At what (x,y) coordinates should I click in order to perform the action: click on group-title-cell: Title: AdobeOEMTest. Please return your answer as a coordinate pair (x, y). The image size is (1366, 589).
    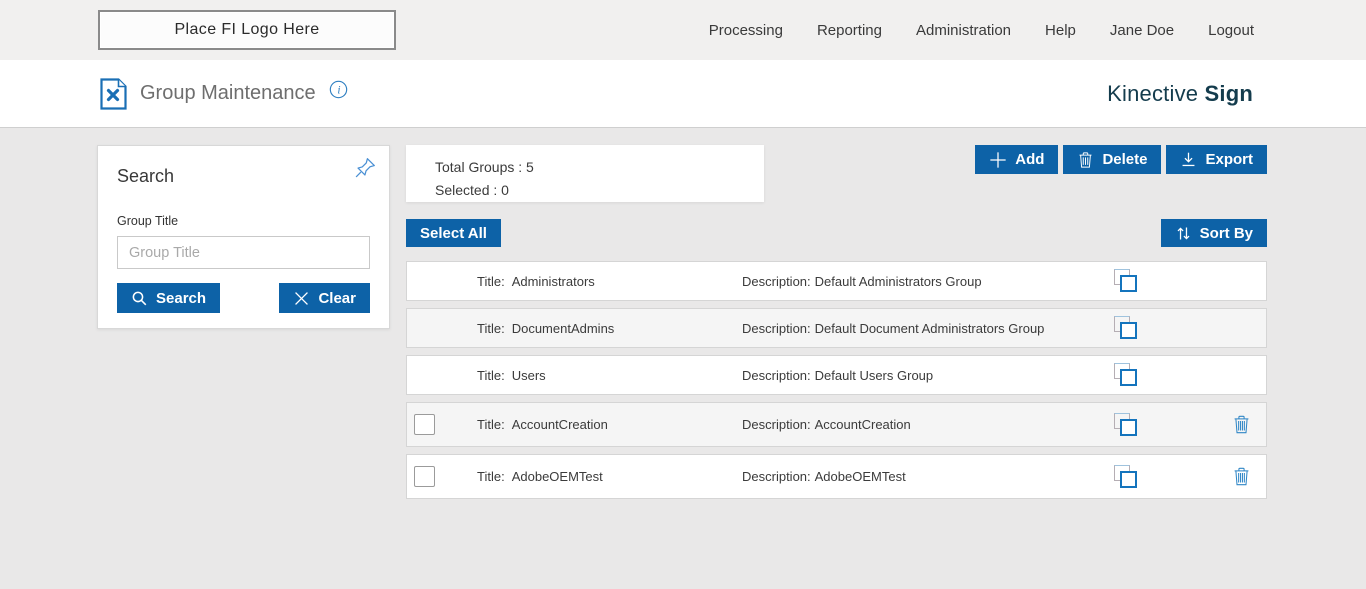
    Looking at the image, I should click on (609, 476).